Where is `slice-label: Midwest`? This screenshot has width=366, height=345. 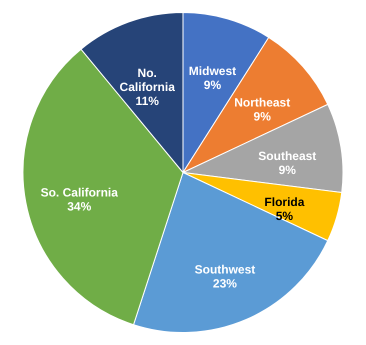
slice-label: Midwest is located at coordinates (212, 71).